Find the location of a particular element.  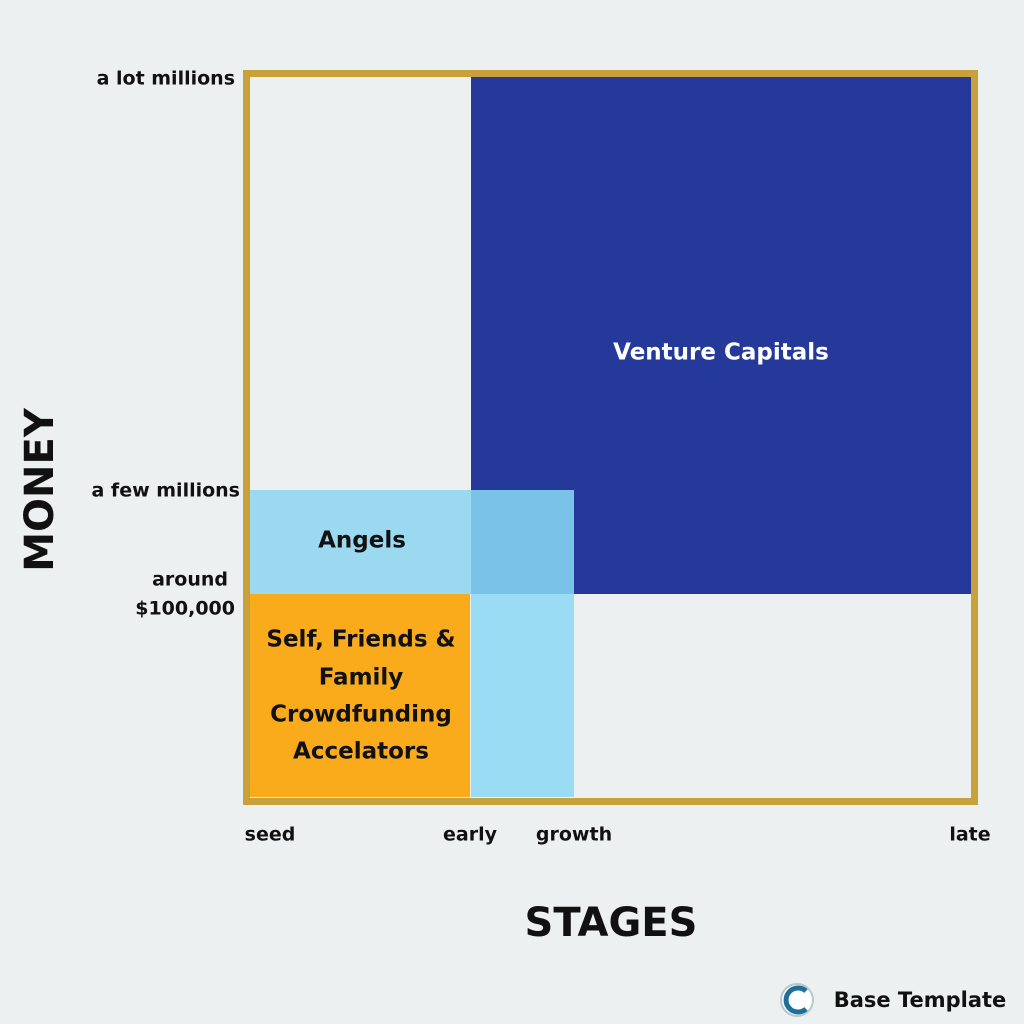

y-label: a few millions is located at coordinates (166, 491).